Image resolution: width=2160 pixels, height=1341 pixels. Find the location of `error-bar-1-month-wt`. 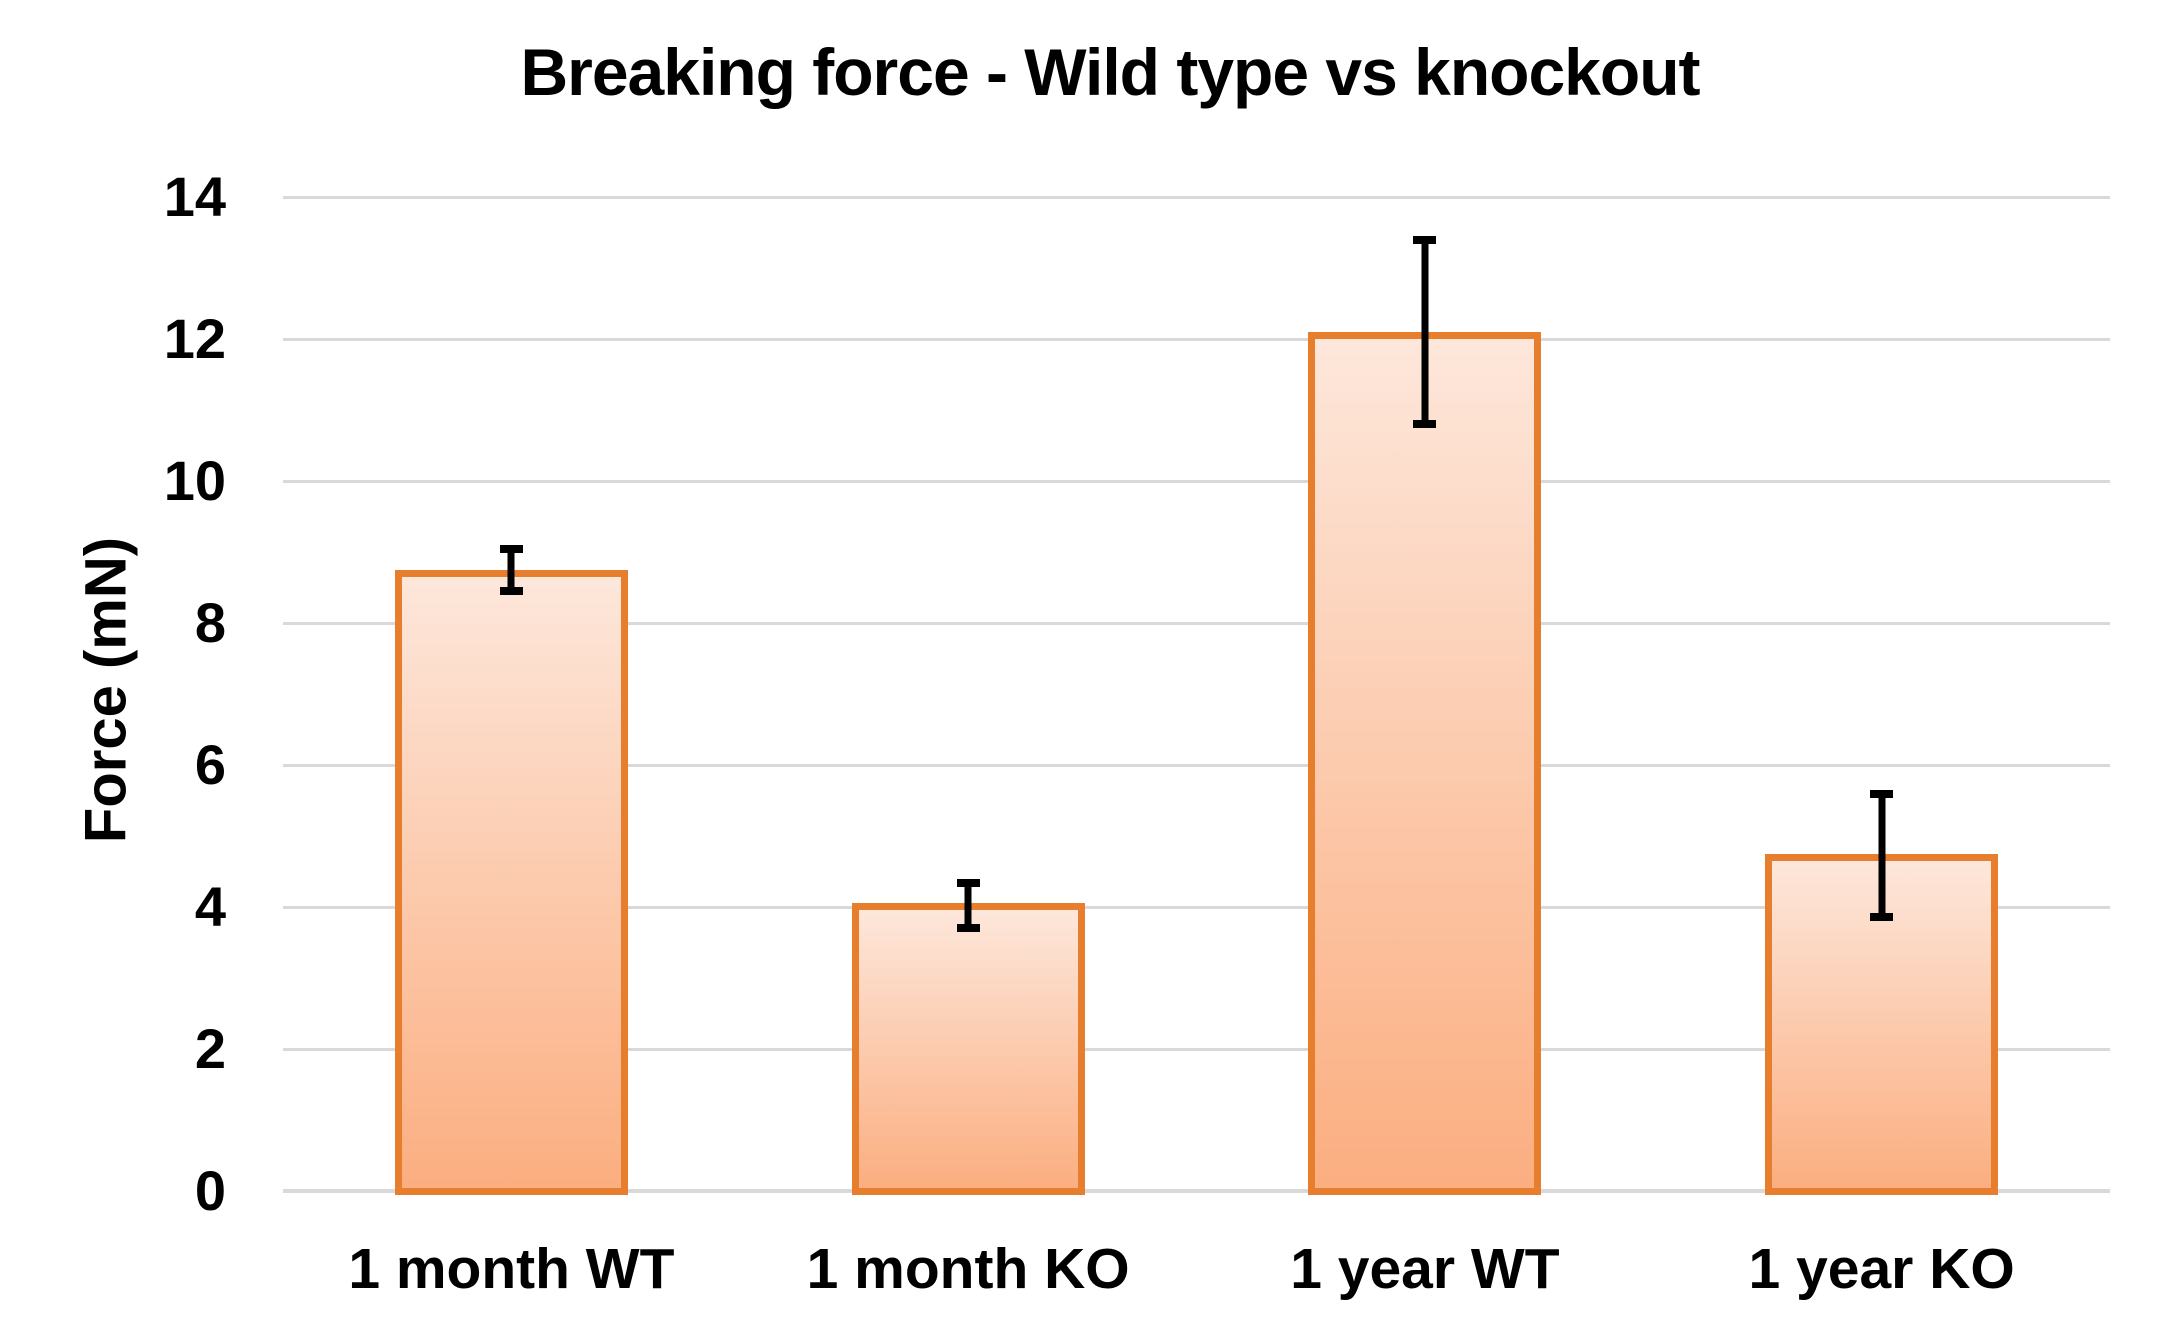

error-bar-1-month-wt is located at coordinates (511, 569).